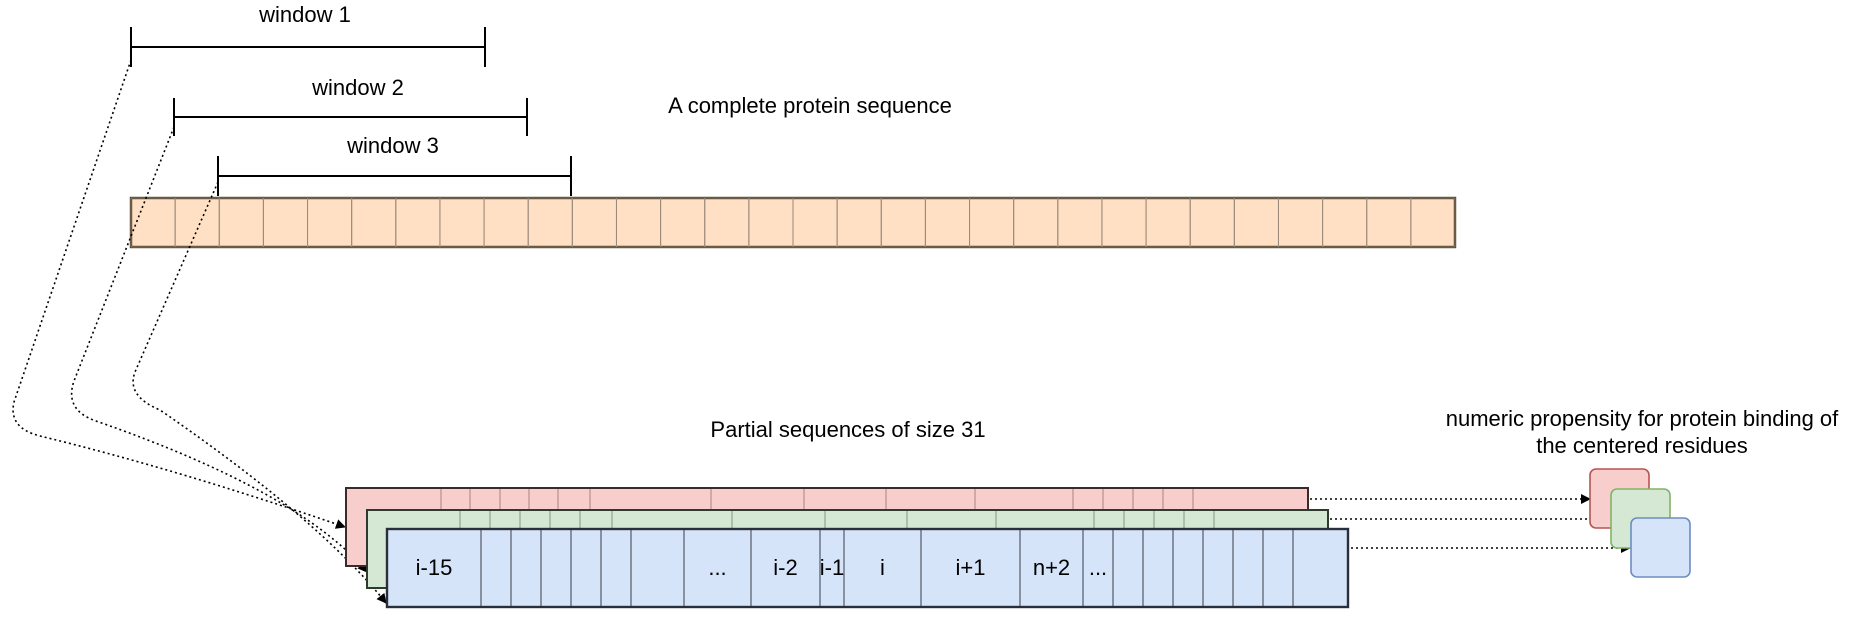 Image resolution: width=1862 pixels, height=619 pixels. I want to click on propensity-arrows, so click(1470, 523).